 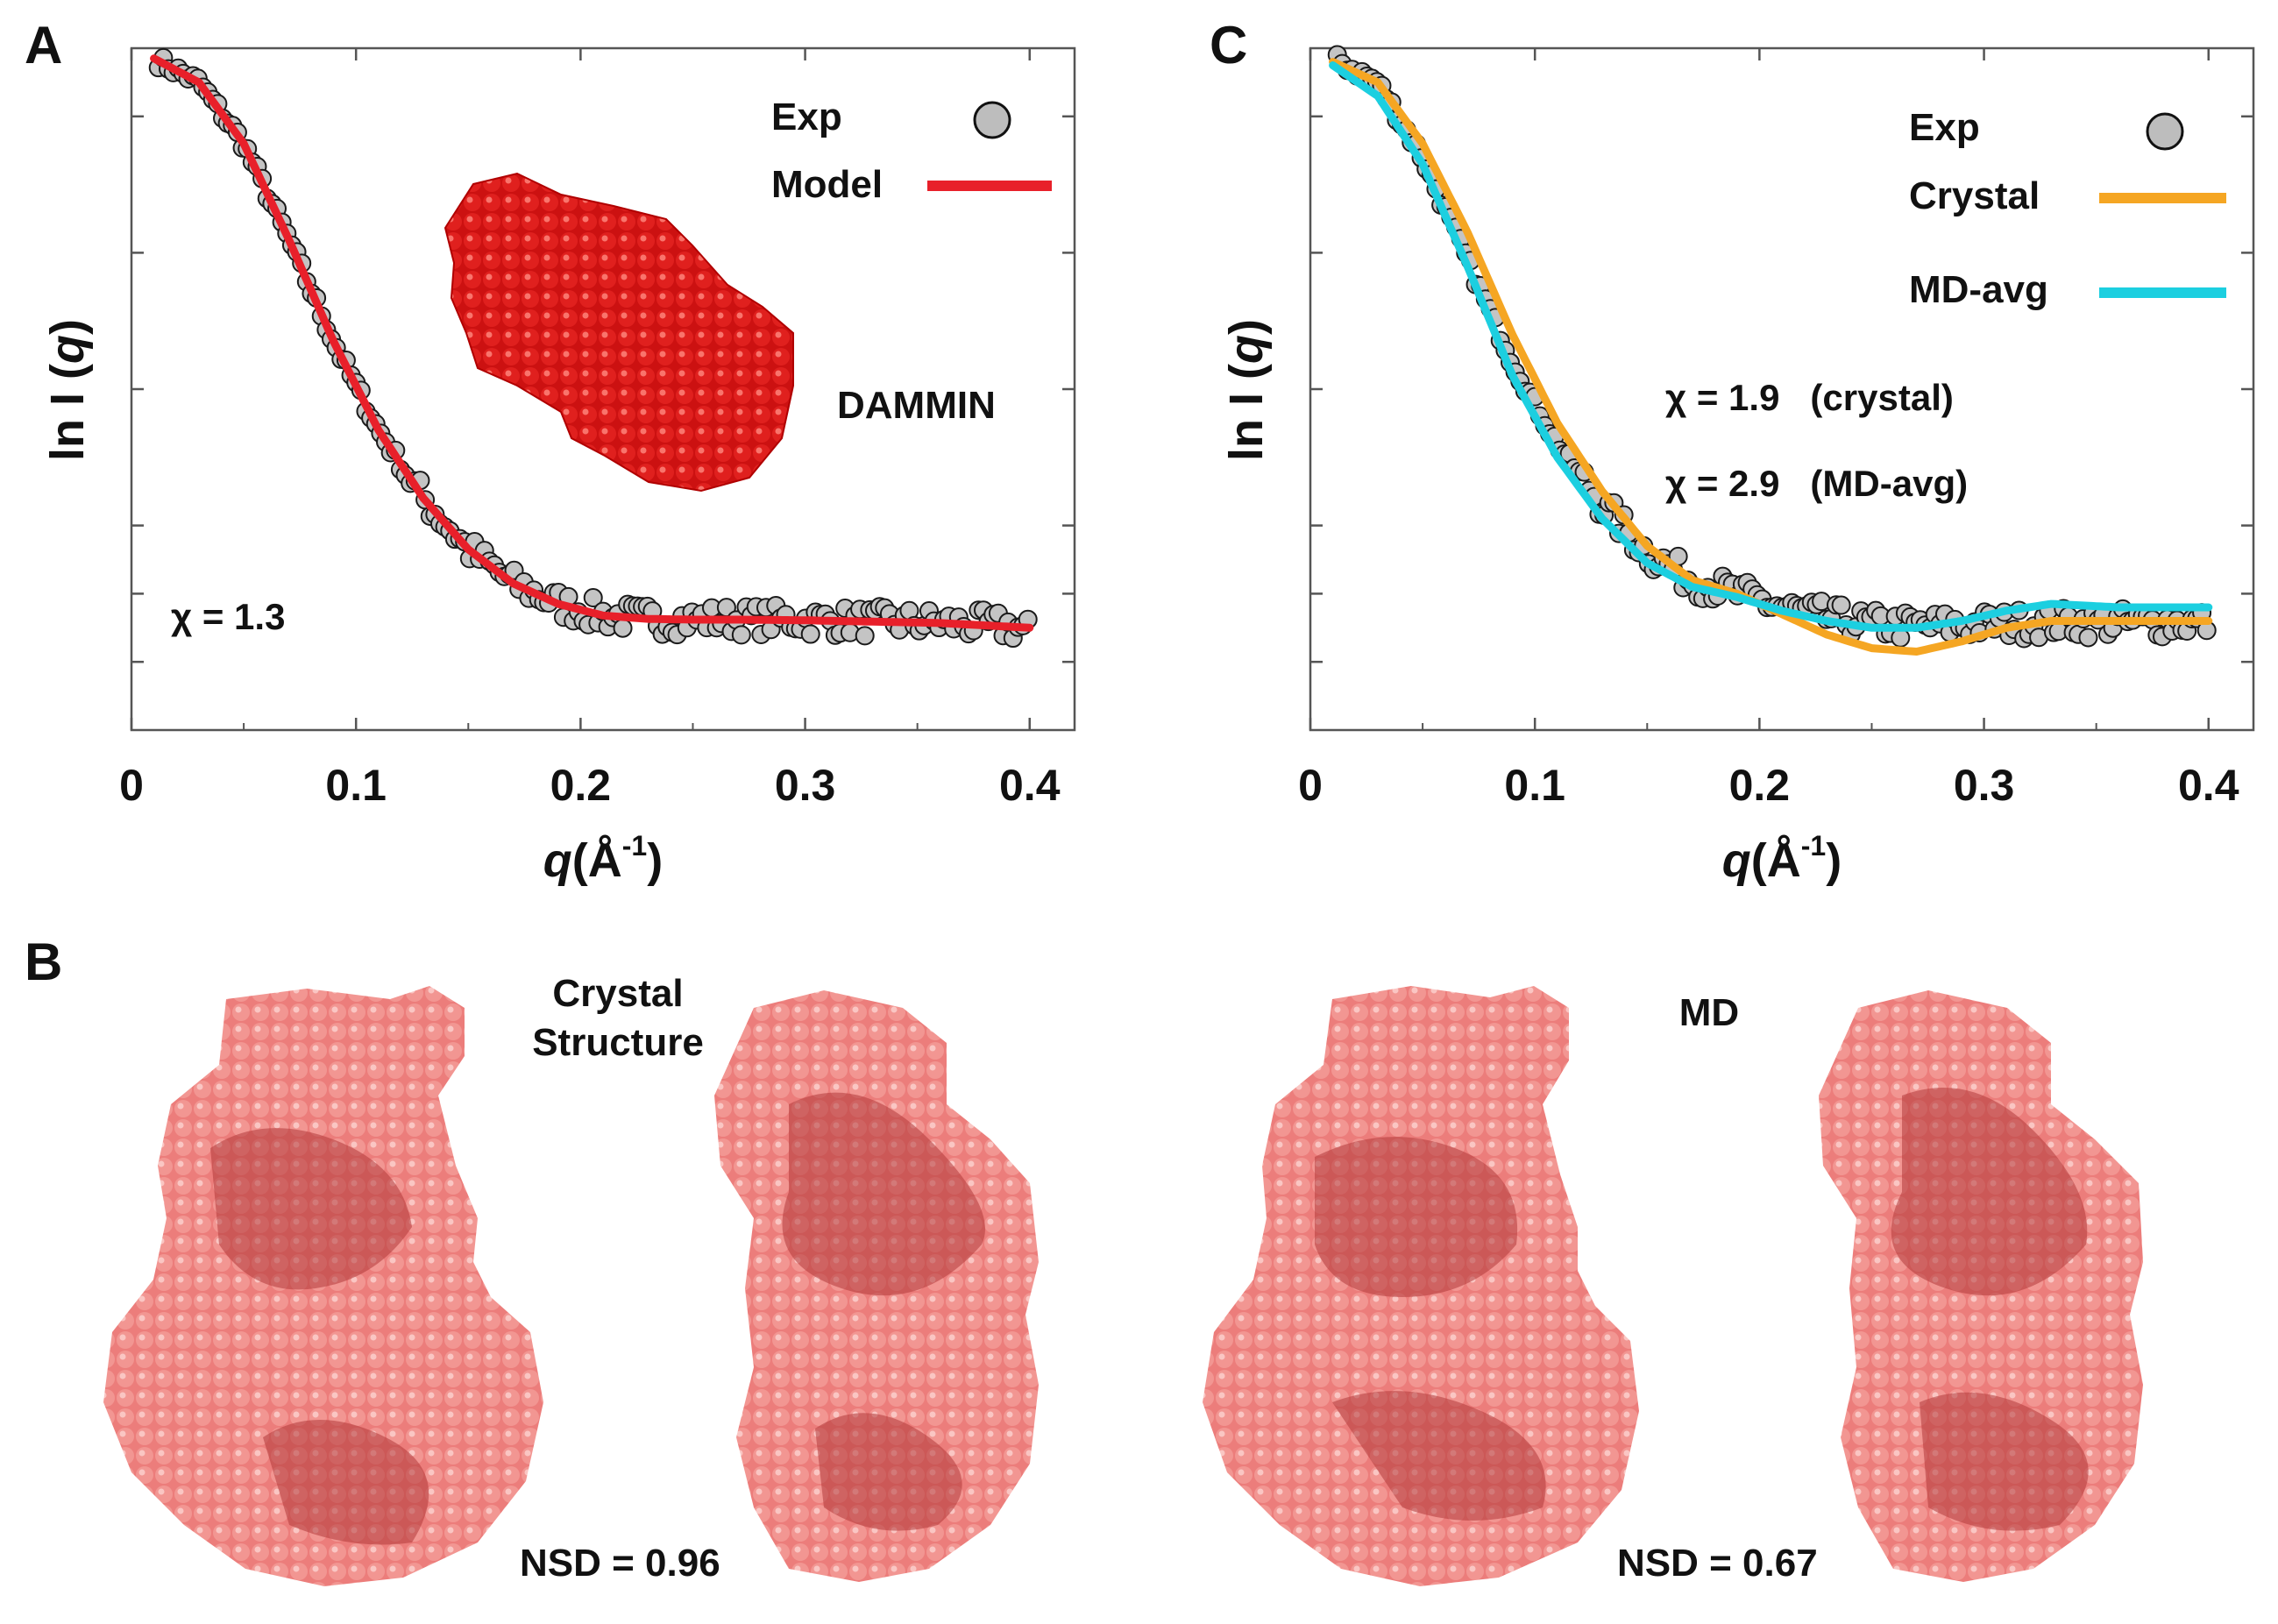 I want to click on chi-md: χ = 2.9 (MD-avg), so click(x=1816, y=483).